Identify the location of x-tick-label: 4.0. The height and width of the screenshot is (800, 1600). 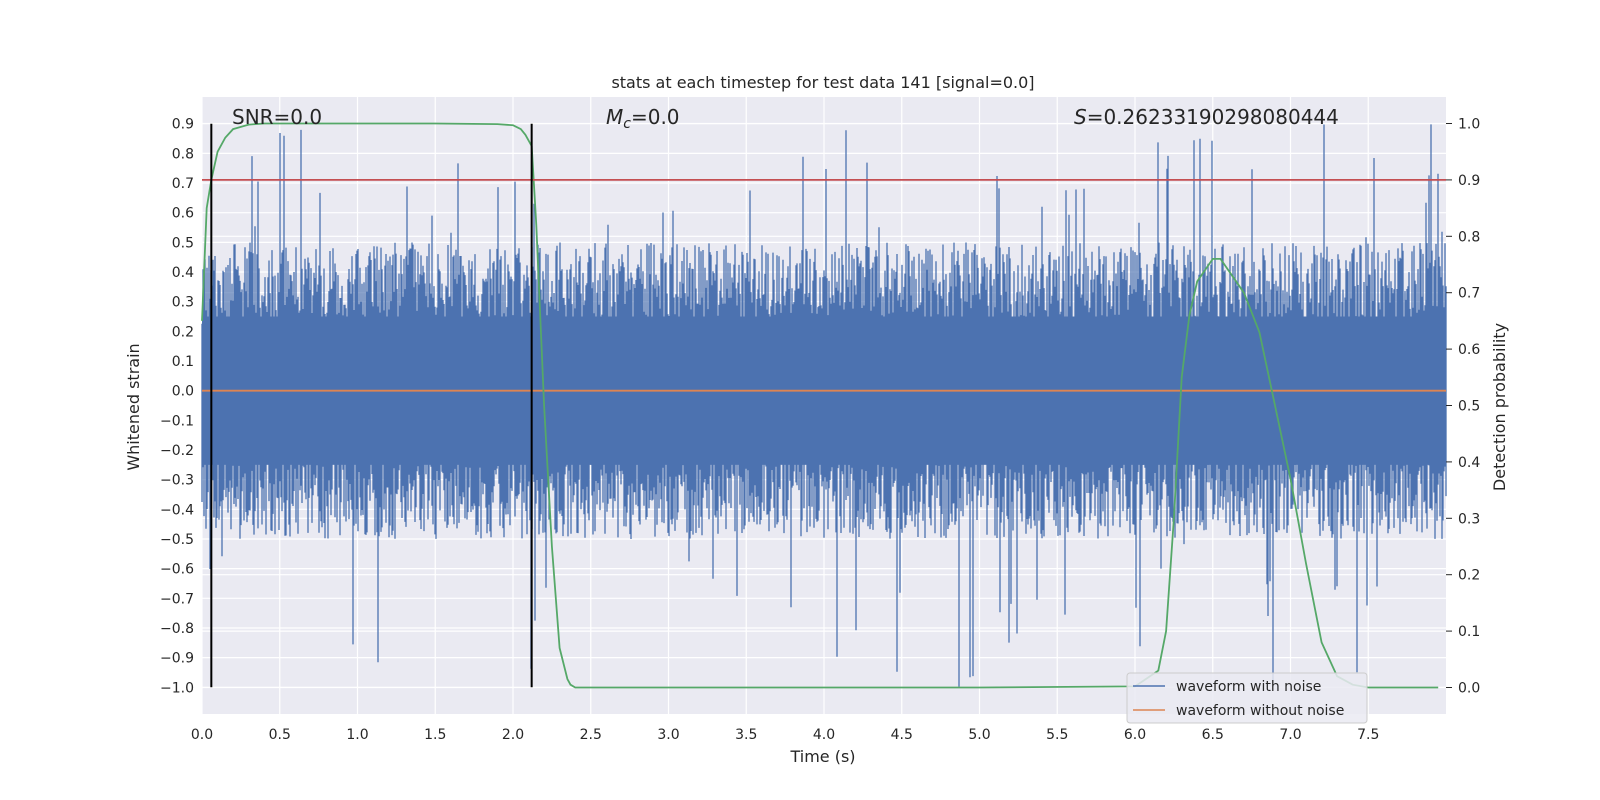
(824, 735).